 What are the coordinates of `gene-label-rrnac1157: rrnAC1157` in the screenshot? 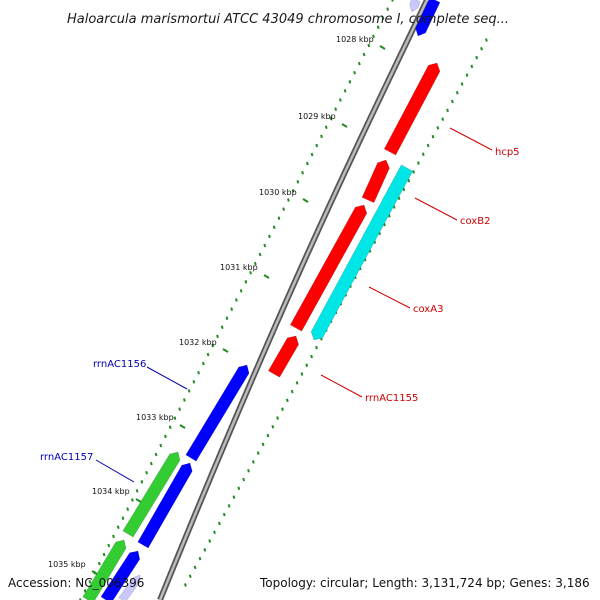 It's located at (66, 457).